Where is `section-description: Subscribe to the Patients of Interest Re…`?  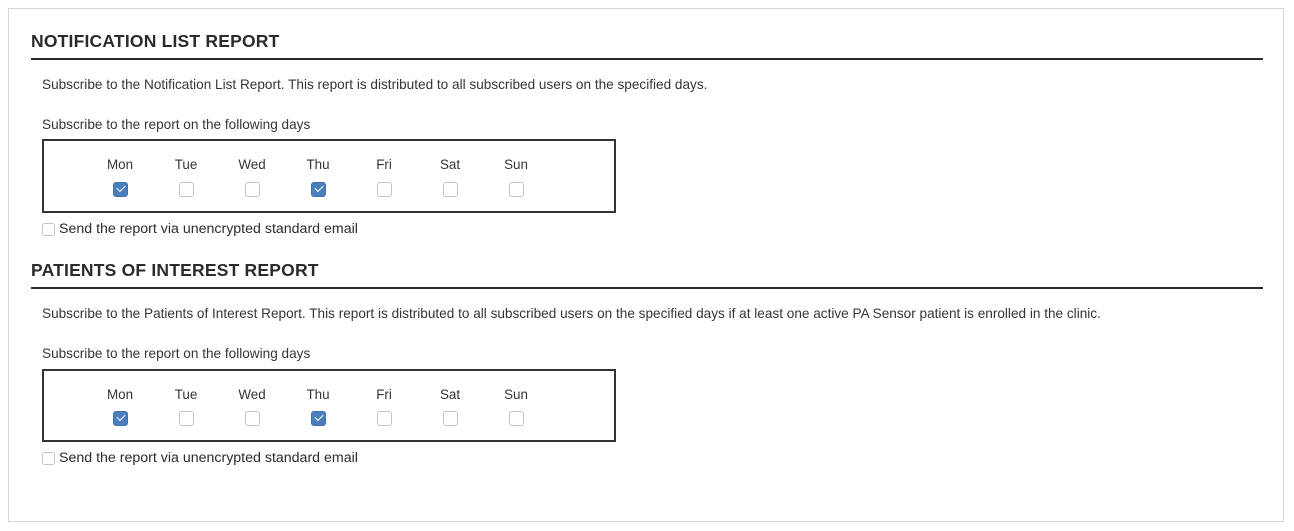
section-description: Subscribe to the Patients of Interest Re… is located at coordinates (571, 314).